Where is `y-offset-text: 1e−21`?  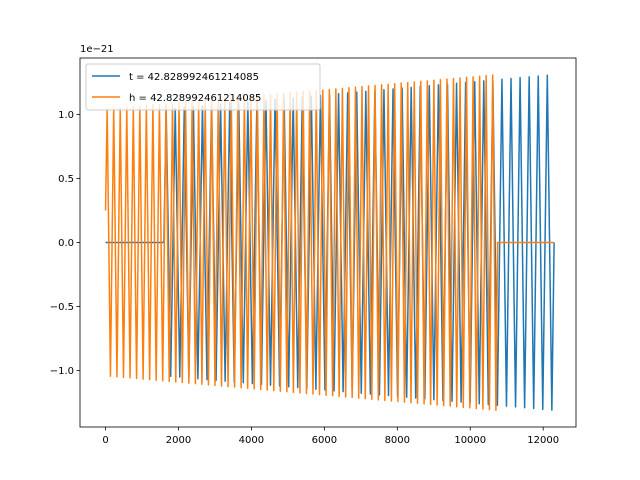
y-offset-text: 1e−21 is located at coordinates (97, 49).